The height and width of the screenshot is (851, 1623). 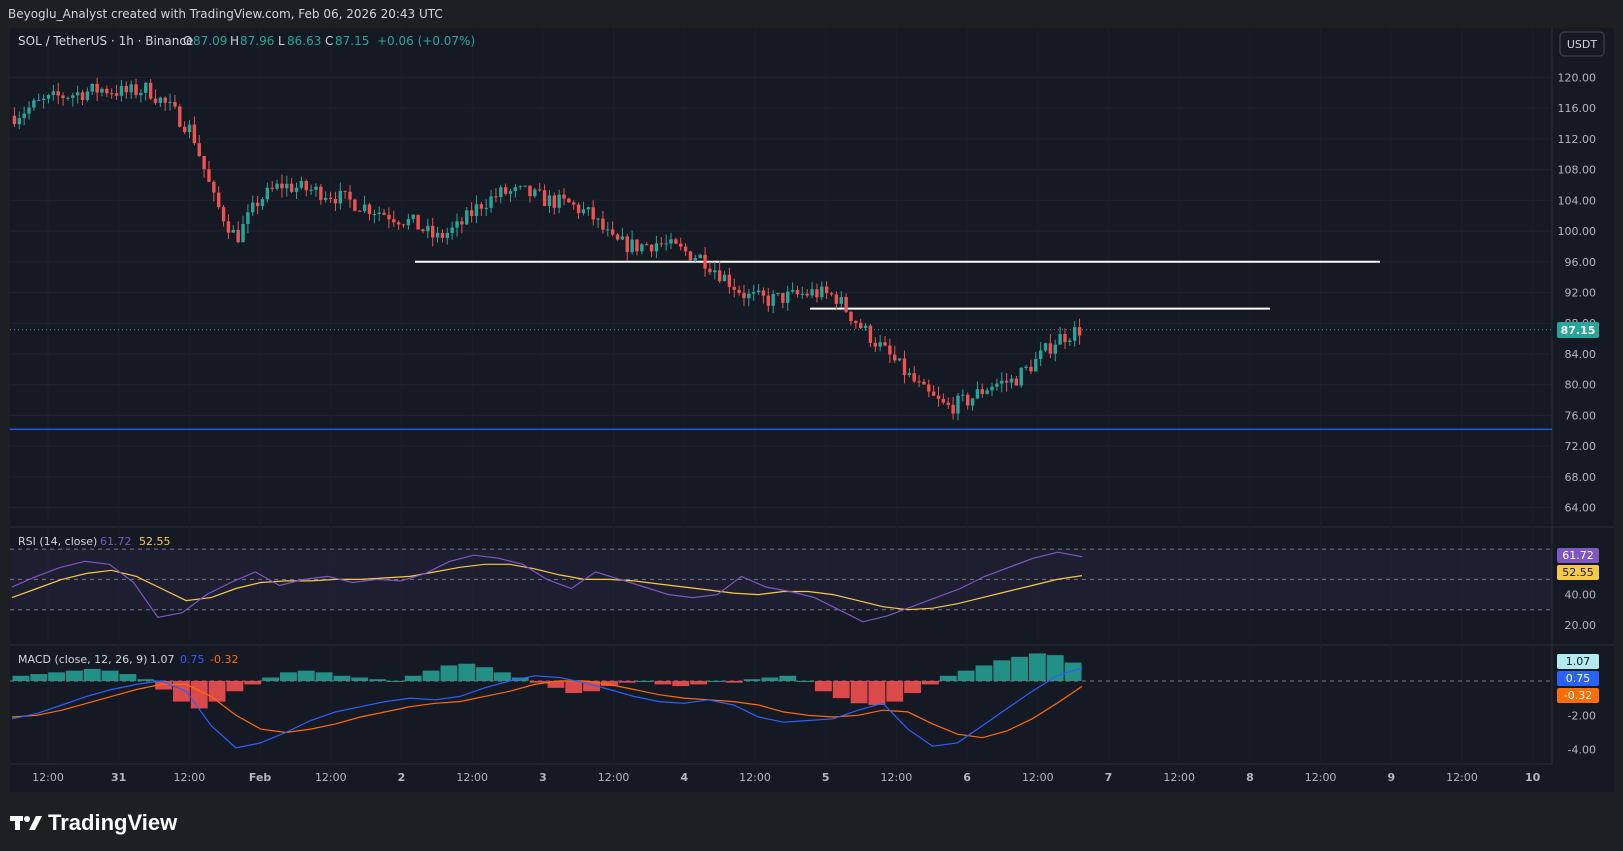 What do you see at coordinates (162, 659) in the screenshot?
I see `macd-hist-legend: 1.07` at bounding box center [162, 659].